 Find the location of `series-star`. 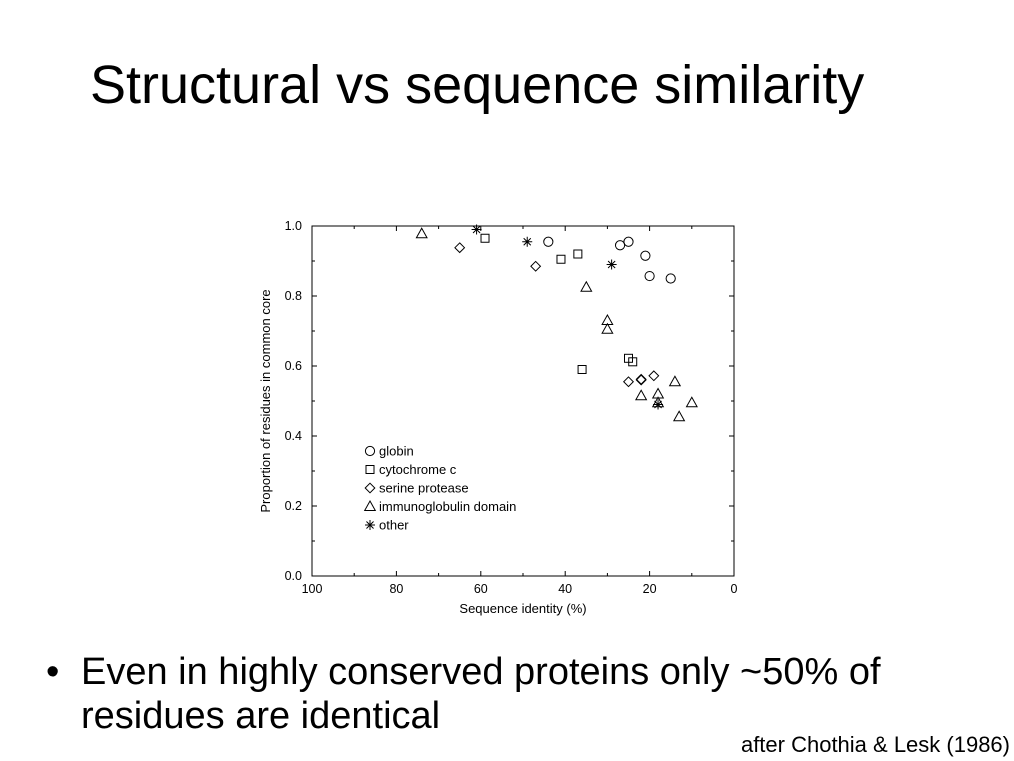

series-star is located at coordinates (567, 317).